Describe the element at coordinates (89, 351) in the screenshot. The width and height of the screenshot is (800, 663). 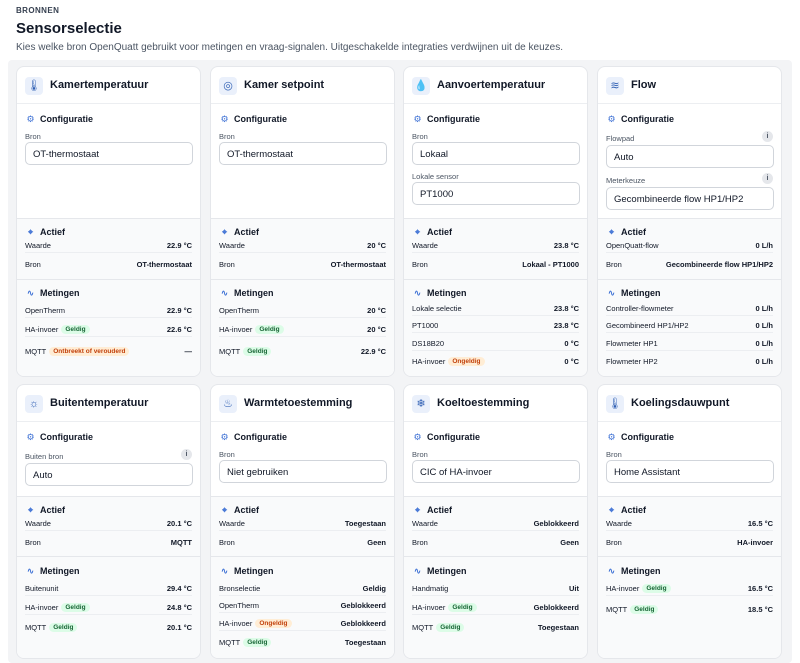
I see `status-badge: Ontbreekt of verouderd` at that location.